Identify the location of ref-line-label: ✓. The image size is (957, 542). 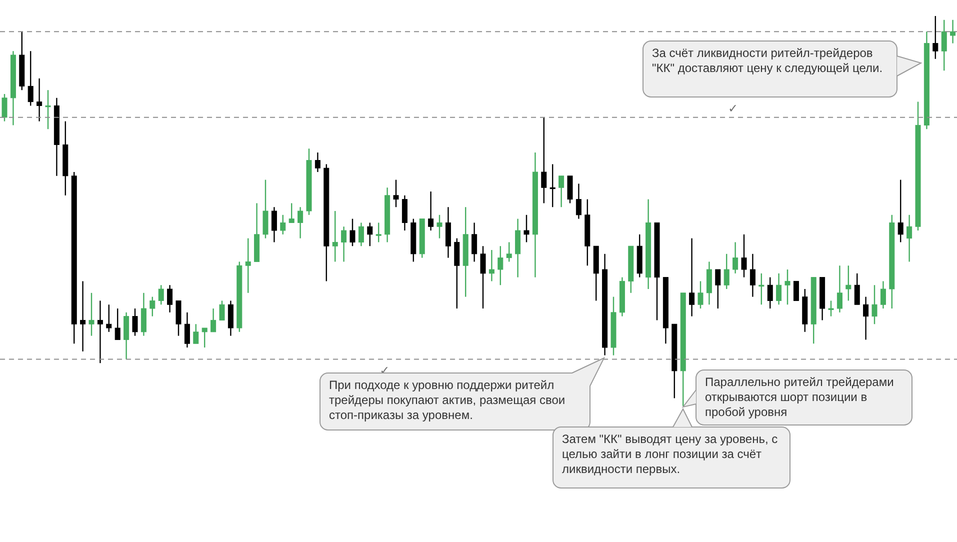
(733, 109).